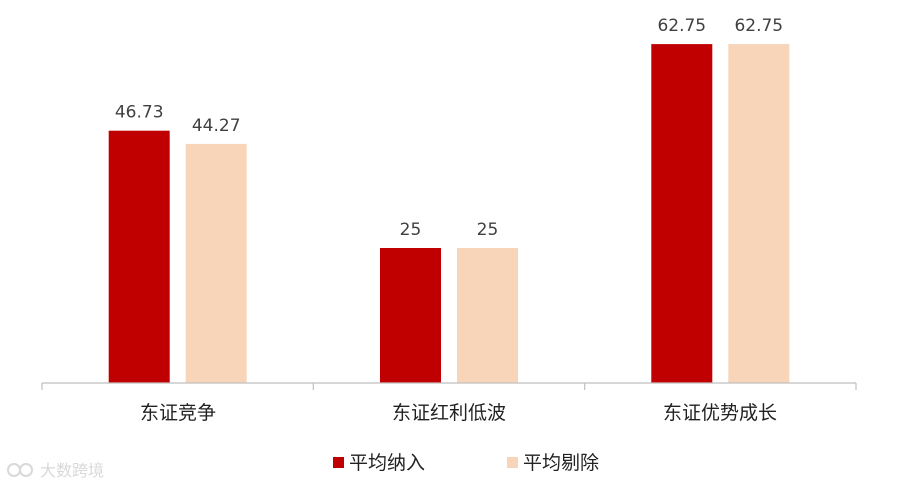 The width and height of the screenshot is (898, 488). Describe the element at coordinates (449, 413) in the screenshot. I see `x-tick-label: 东证红利低波` at that location.